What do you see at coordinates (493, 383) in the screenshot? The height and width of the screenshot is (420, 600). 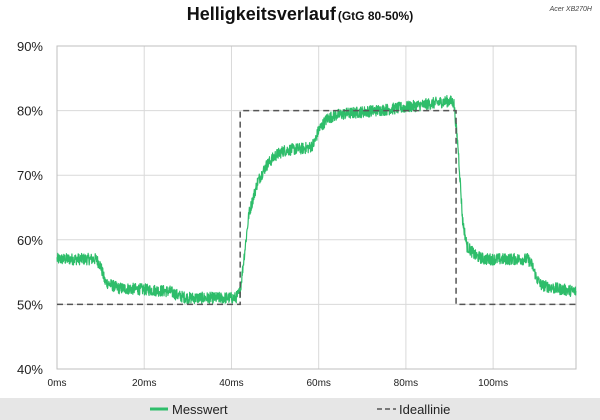 I see `x-tick-label: 100ms` at bounding box center [493, 383].